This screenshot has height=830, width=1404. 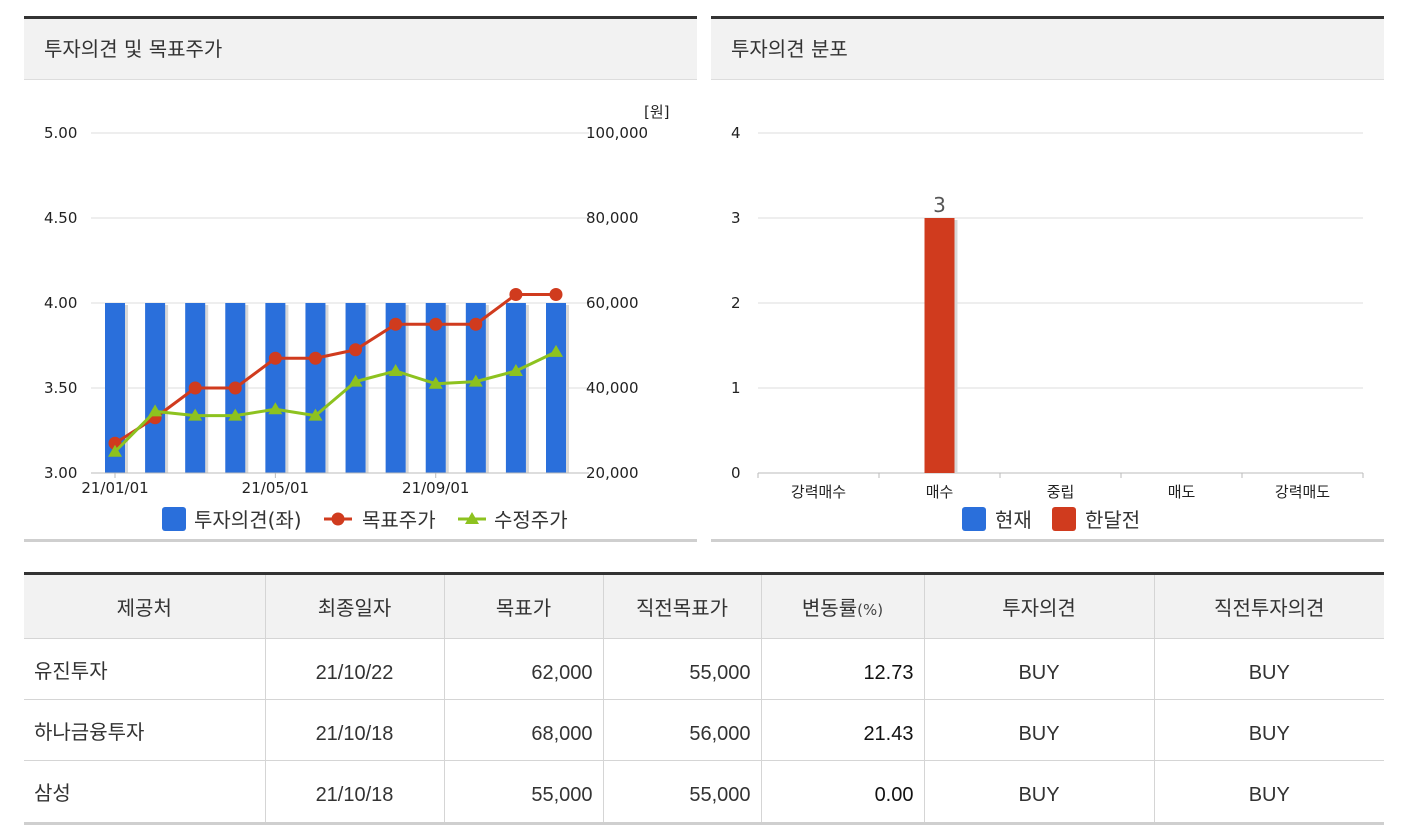 I want to click on x-axis-tick: 21/05/01, so click(x=275, y=488).